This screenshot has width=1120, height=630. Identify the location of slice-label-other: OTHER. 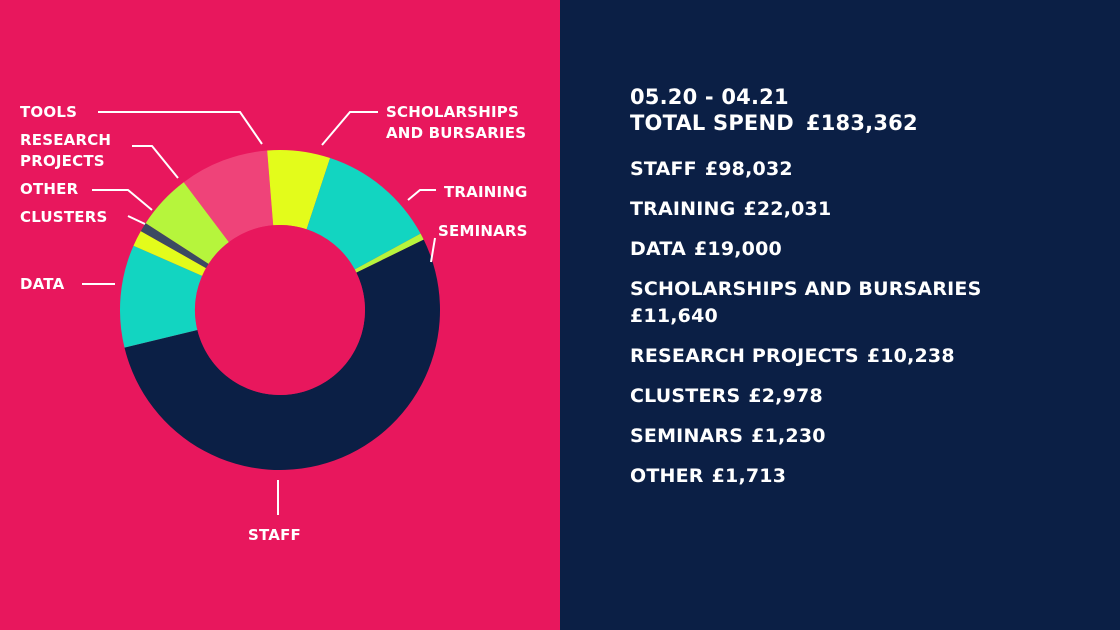
(49, 189).